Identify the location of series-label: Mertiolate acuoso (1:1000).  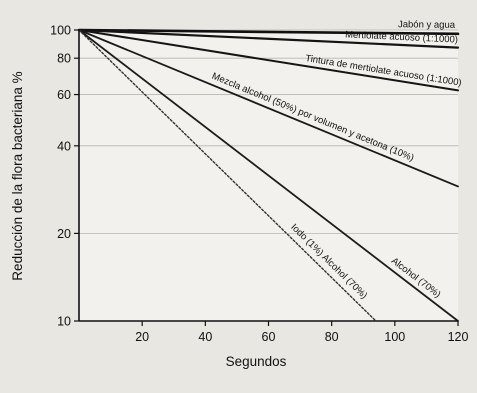
(401, 37).